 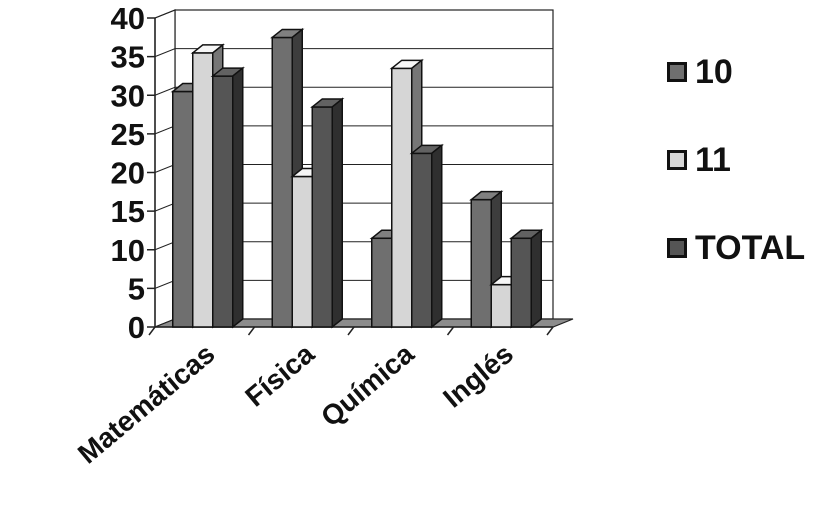 What do you see at coordinates (136, 288) in the screenshot?
I see `y-tick-label: 5` at bounding box center [136, 288].